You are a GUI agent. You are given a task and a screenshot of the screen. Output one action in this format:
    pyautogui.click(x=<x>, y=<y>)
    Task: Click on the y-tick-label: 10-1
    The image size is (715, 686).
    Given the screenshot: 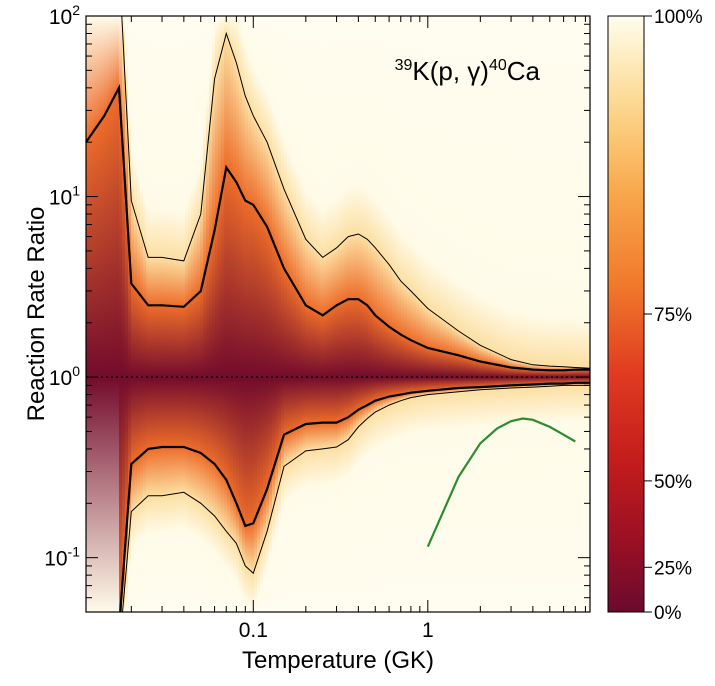 What is the action you would take?
    pyautogui.click(x=62, y=557)
    